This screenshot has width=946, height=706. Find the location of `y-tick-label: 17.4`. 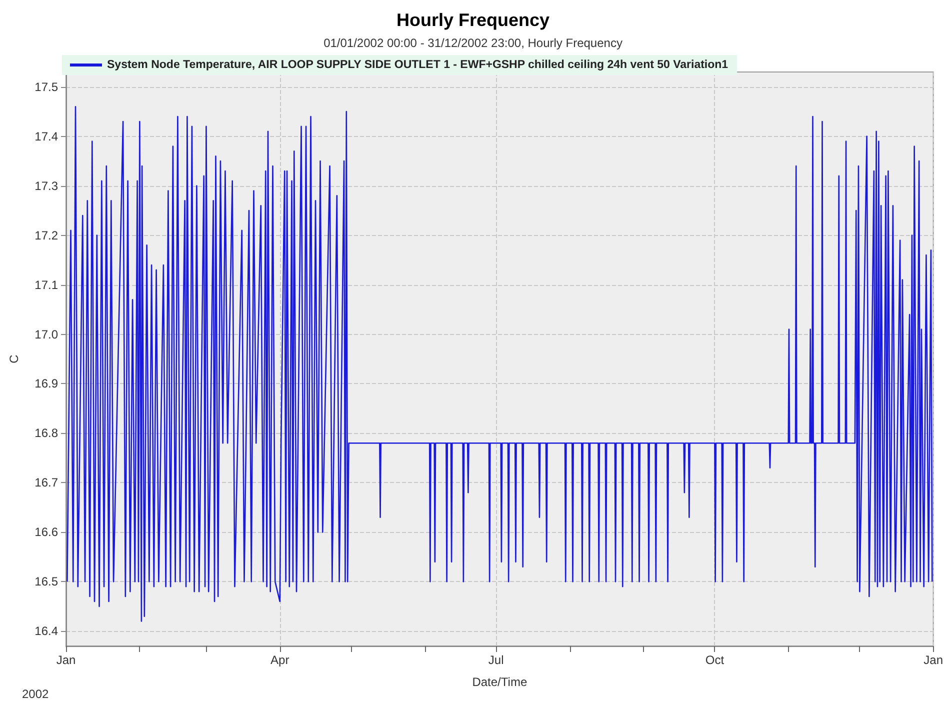

y-tick-label: 17.4 is located at coordinates (46, 136).